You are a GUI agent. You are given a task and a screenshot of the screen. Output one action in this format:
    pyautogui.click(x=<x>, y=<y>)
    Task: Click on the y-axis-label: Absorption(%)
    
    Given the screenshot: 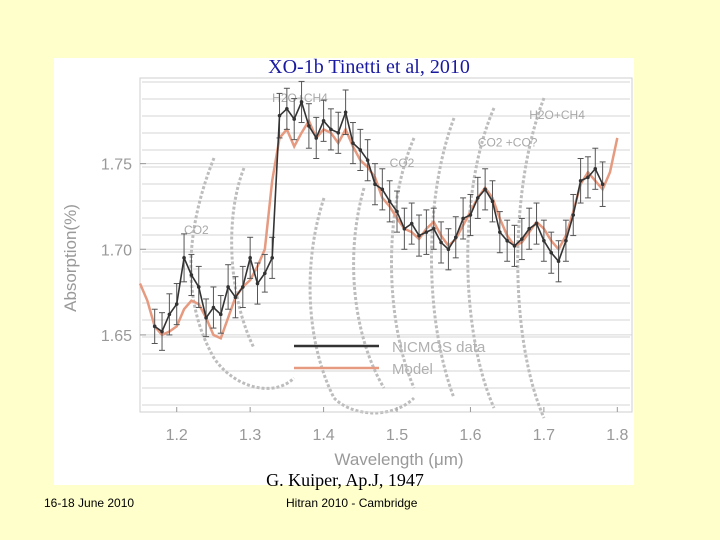 What is the action you would take?
    pyautogui.click(x=70, y=258)
    